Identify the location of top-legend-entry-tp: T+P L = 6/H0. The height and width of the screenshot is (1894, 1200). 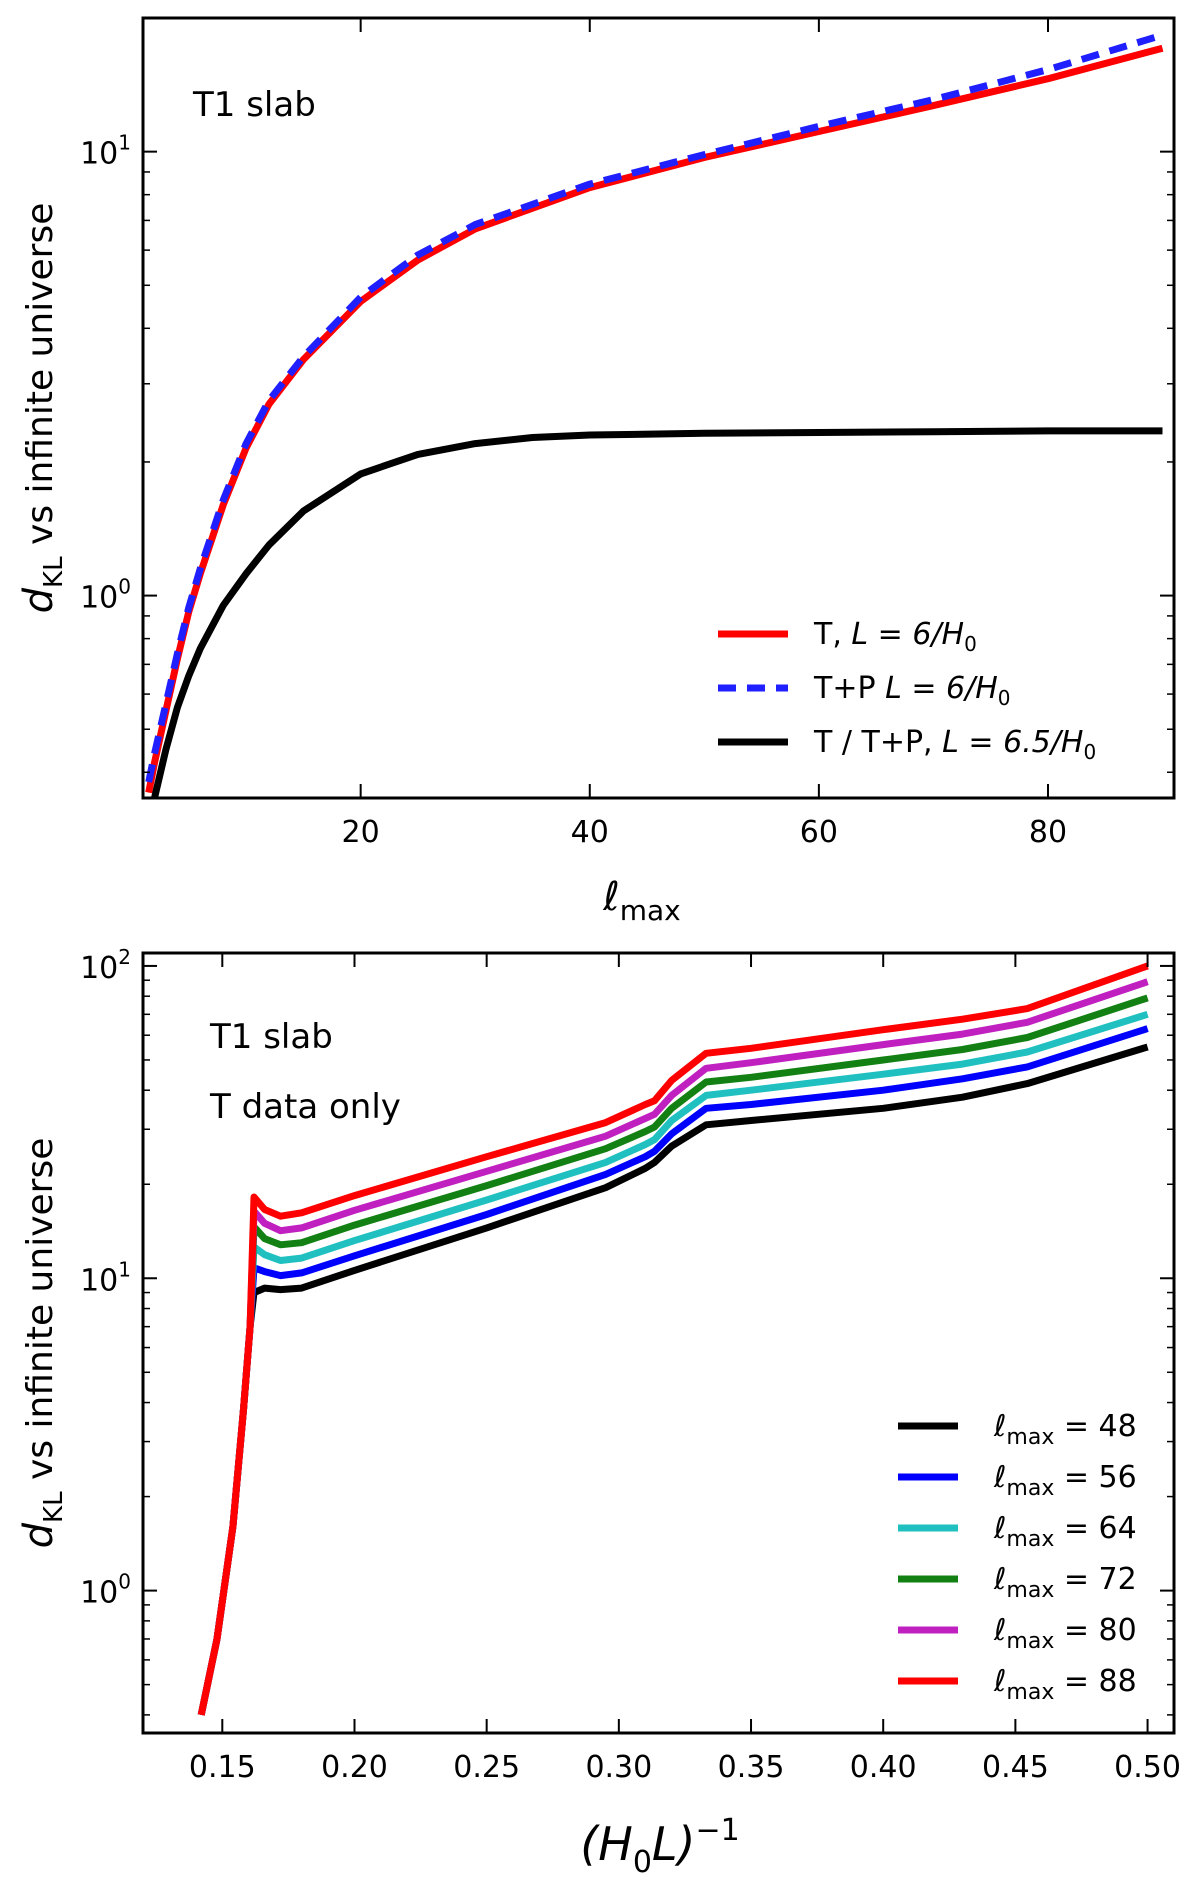
(912, 690).